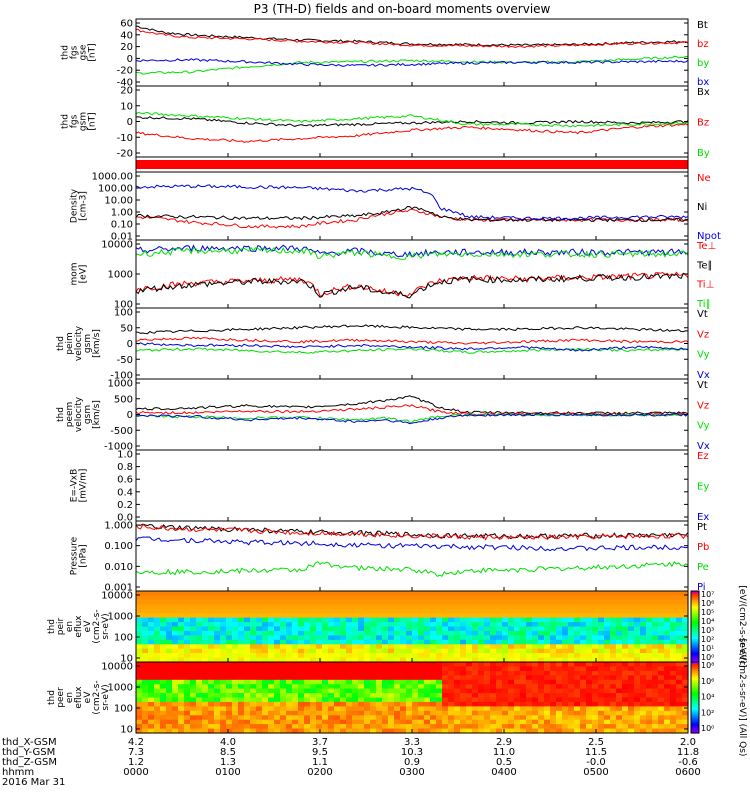 The height and width of the screenshot is (804, 750). I want to click on series-Vt, so click(412, 329).